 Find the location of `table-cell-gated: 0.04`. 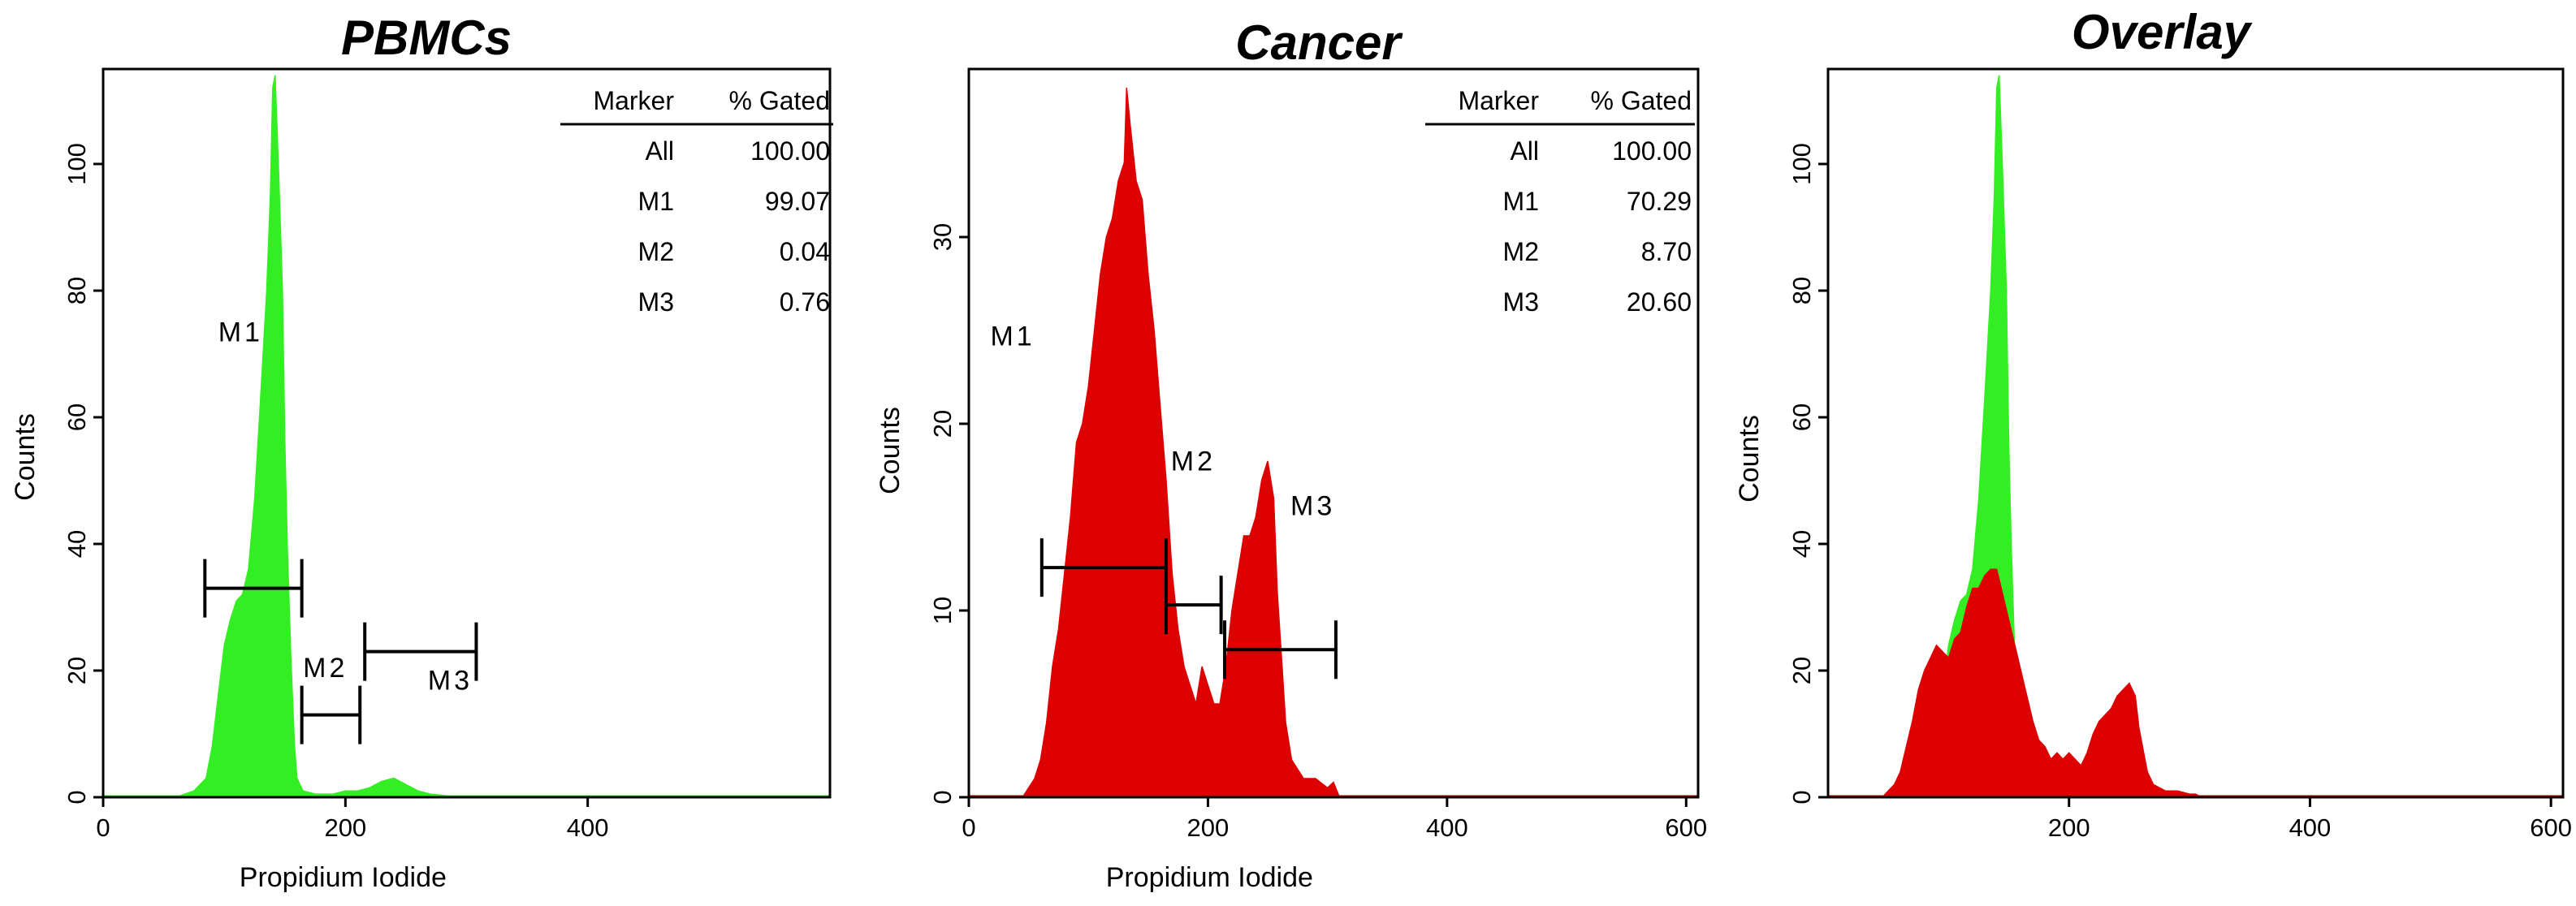

table-cell-gated: 0.04 is located at coordinates (805, 251).